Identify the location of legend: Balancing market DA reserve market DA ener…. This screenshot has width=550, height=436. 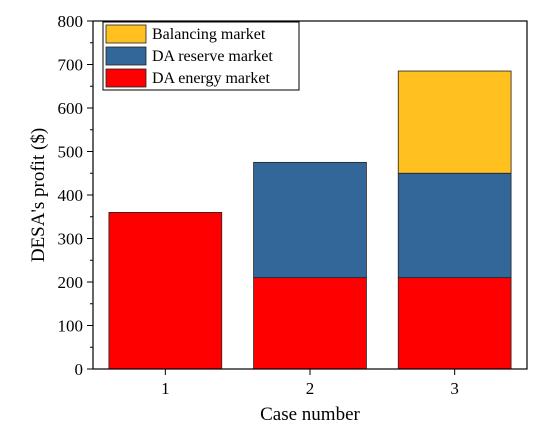
(201, 56).